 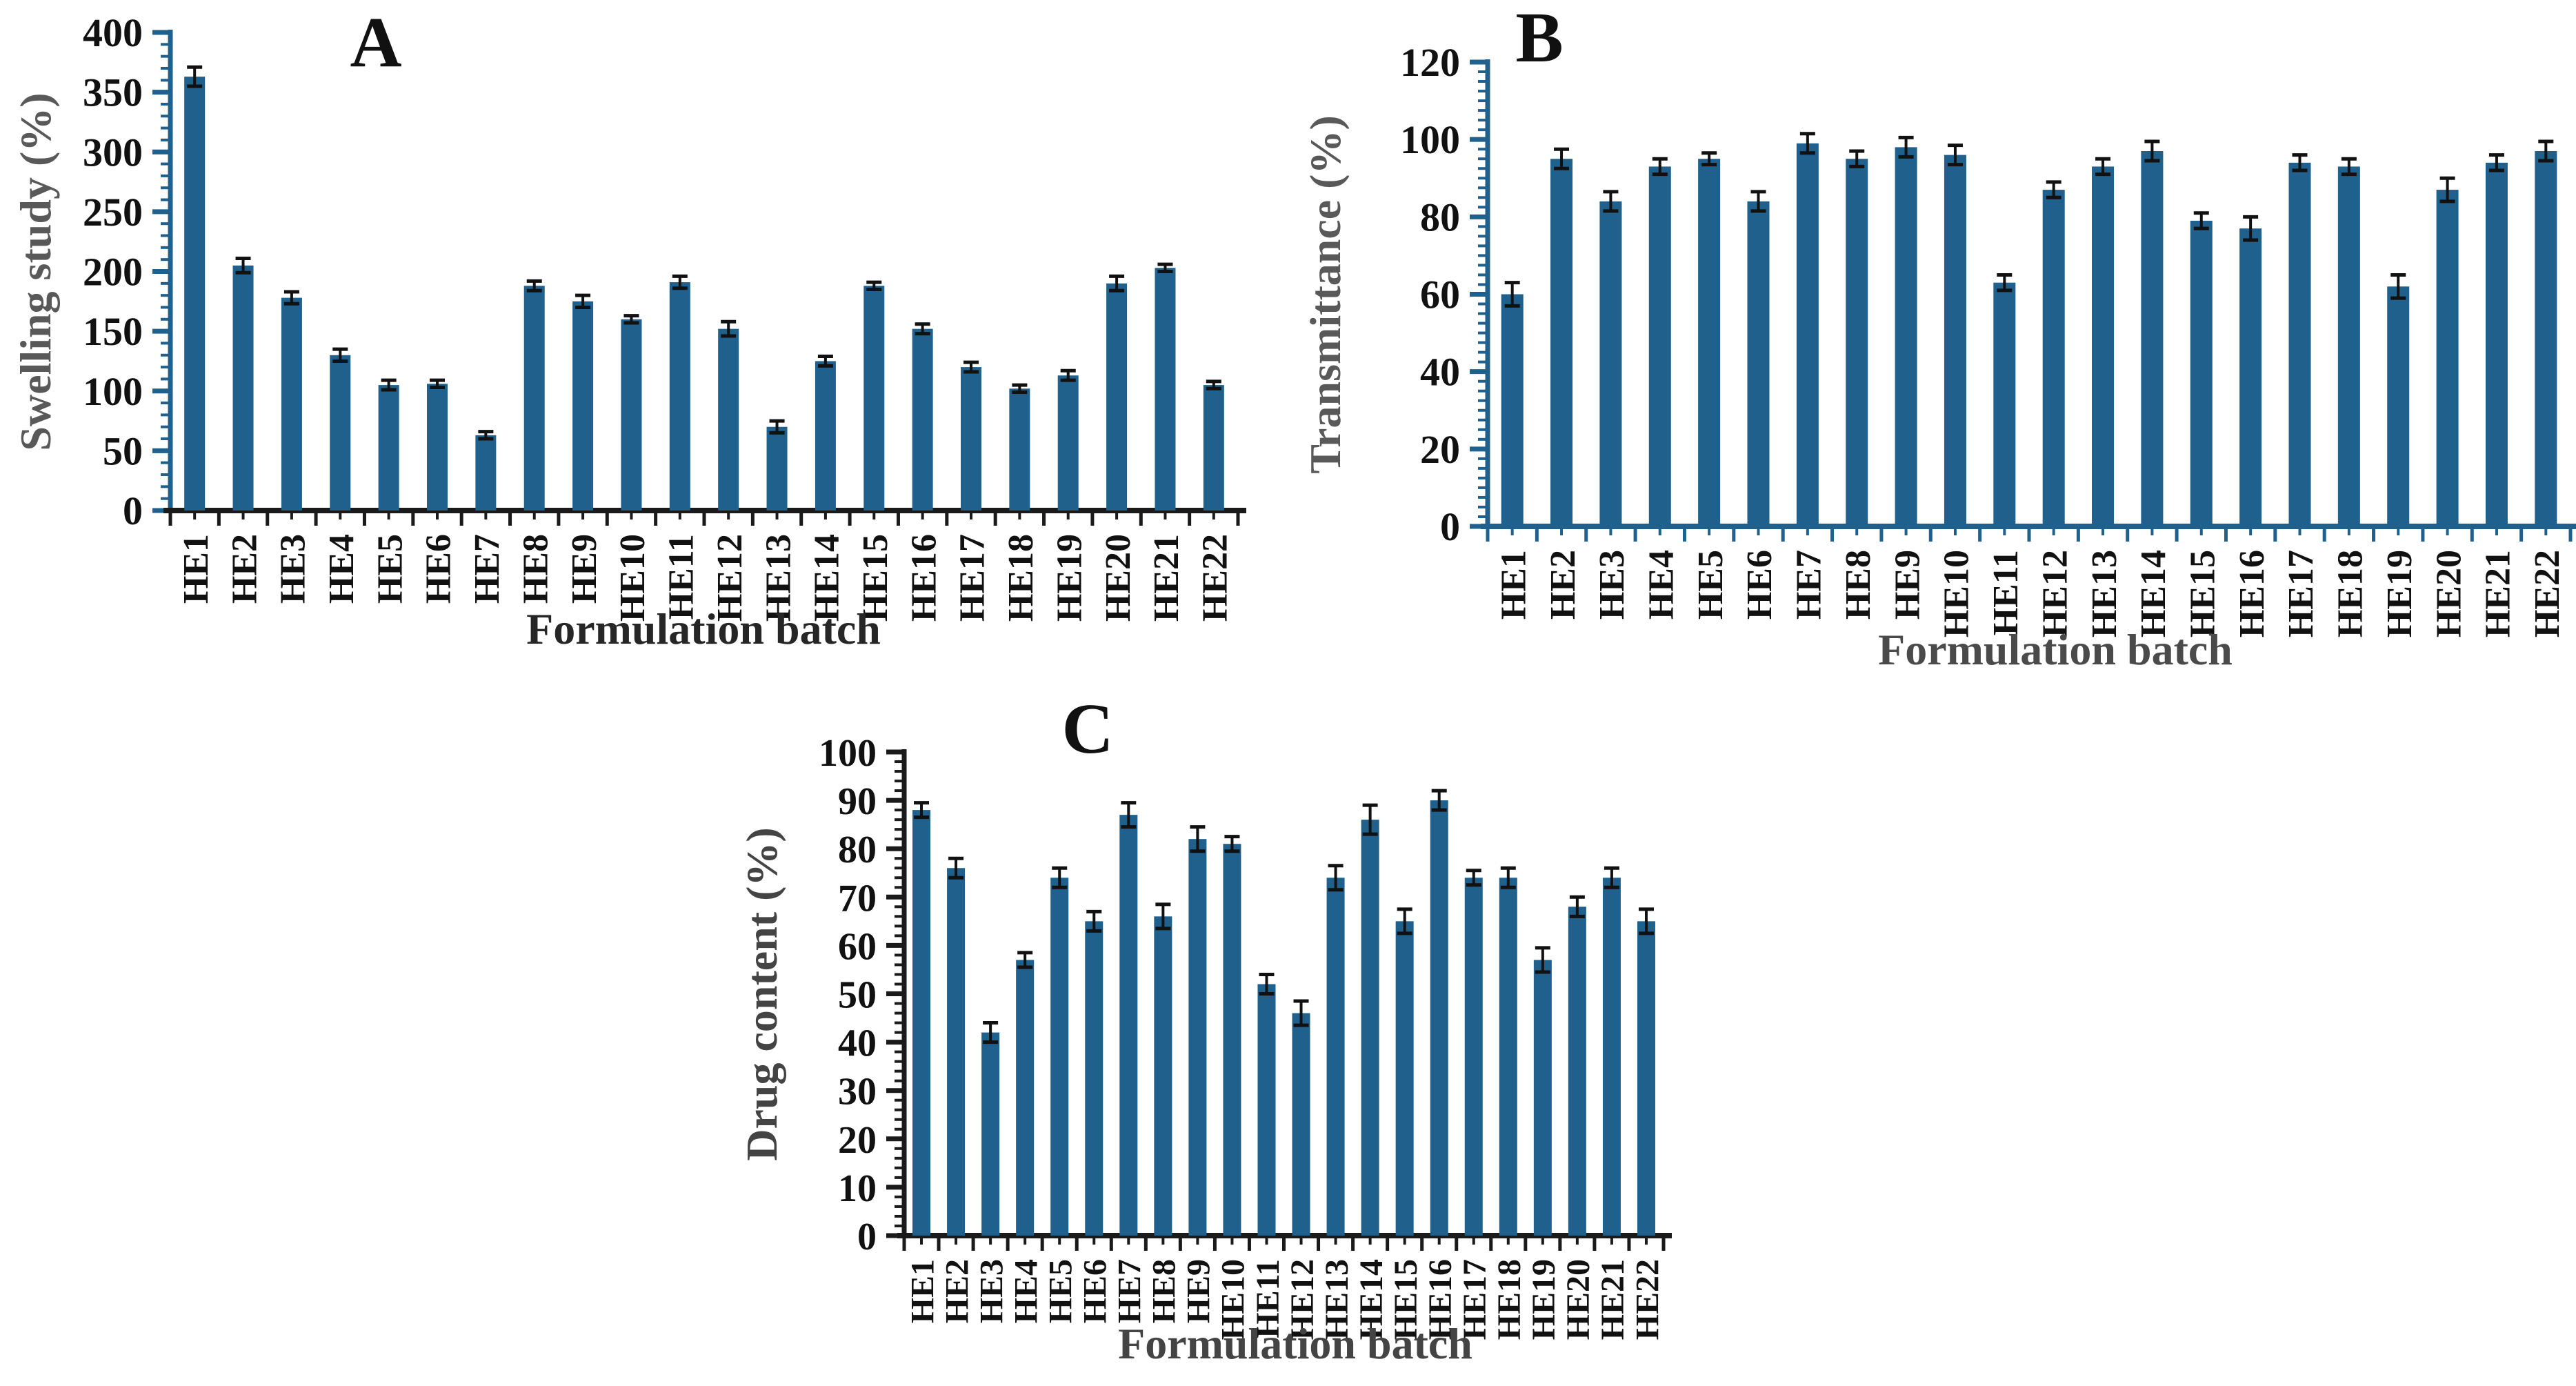 I want to click on x-tick-label-HE1: HE1, so click(x=922, y=1291).